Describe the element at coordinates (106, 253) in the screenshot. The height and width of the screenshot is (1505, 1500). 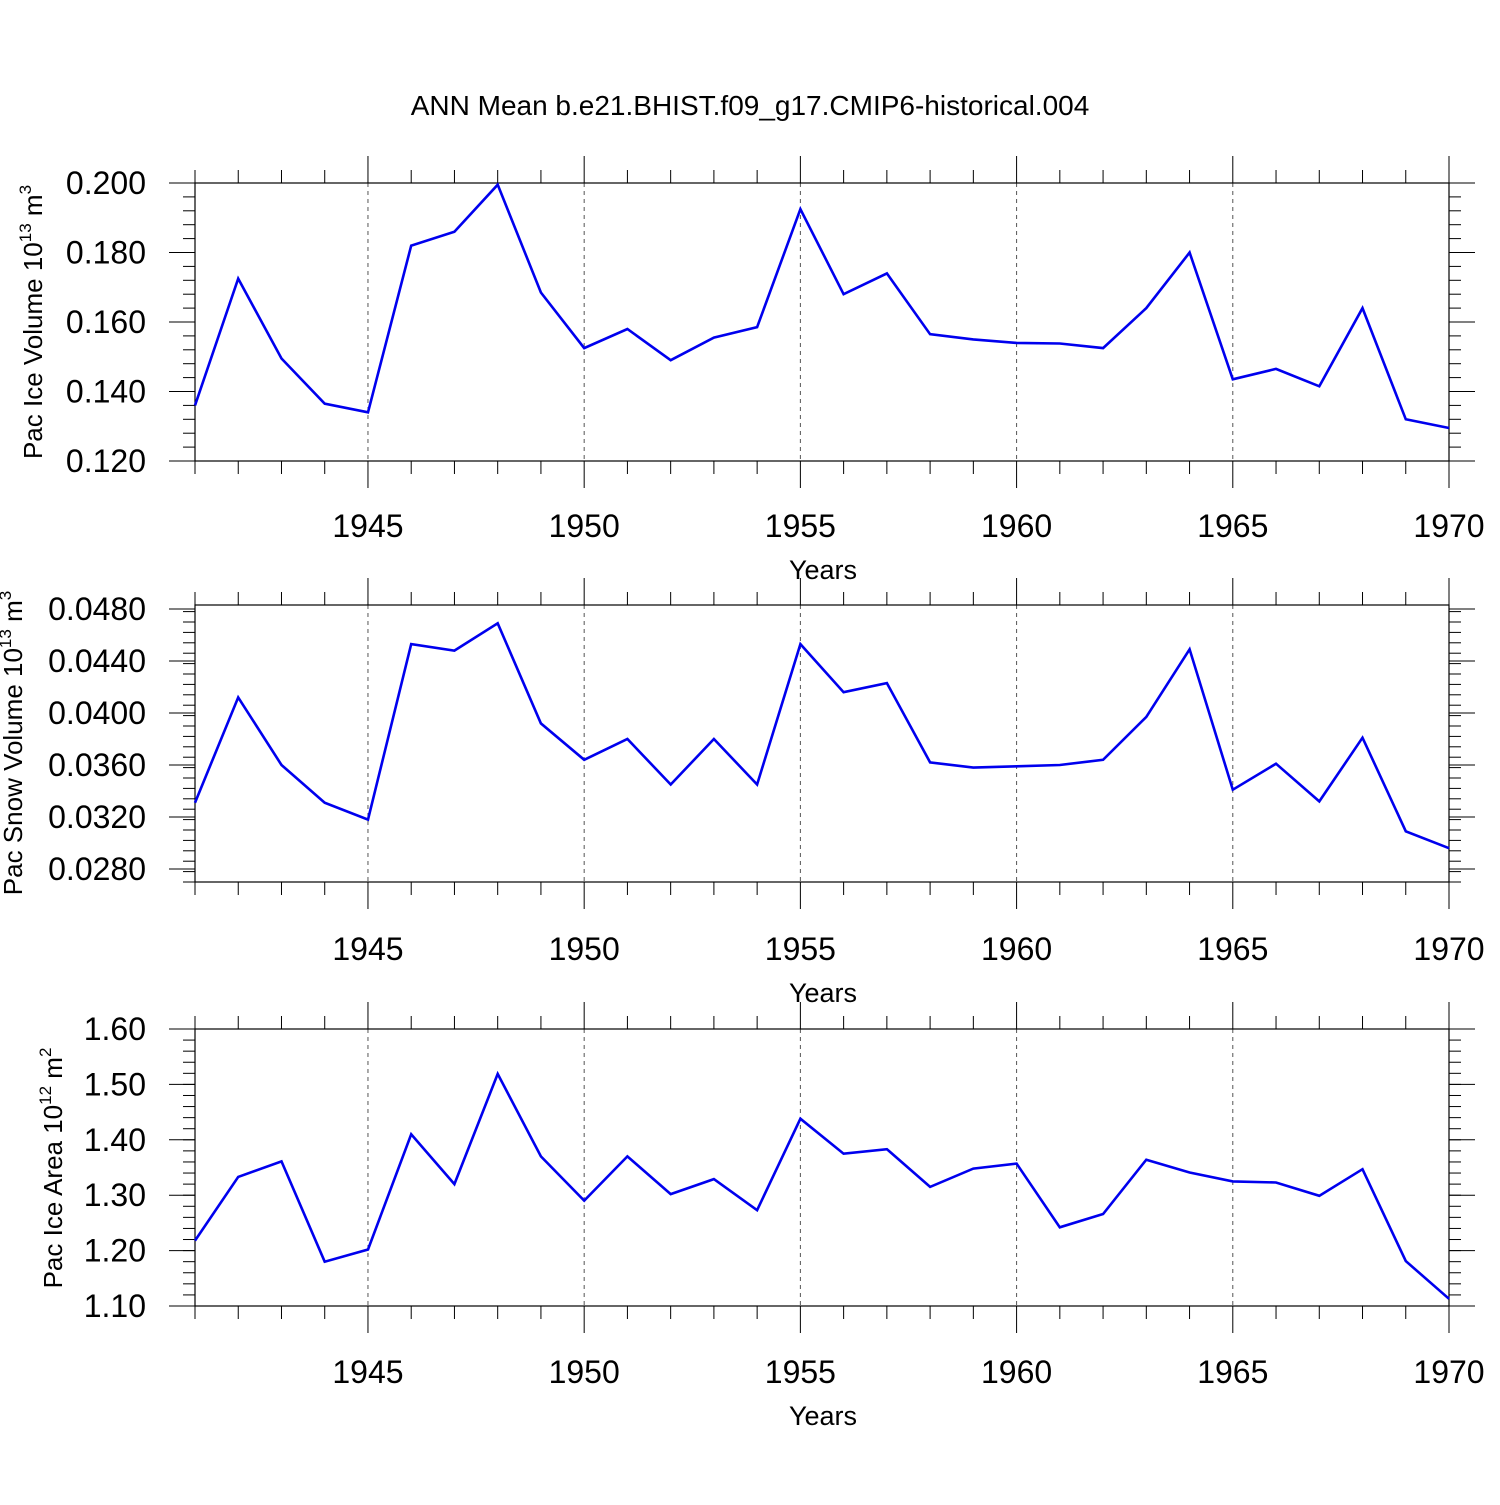
I see `y-tick-label: 0.180` at that location.